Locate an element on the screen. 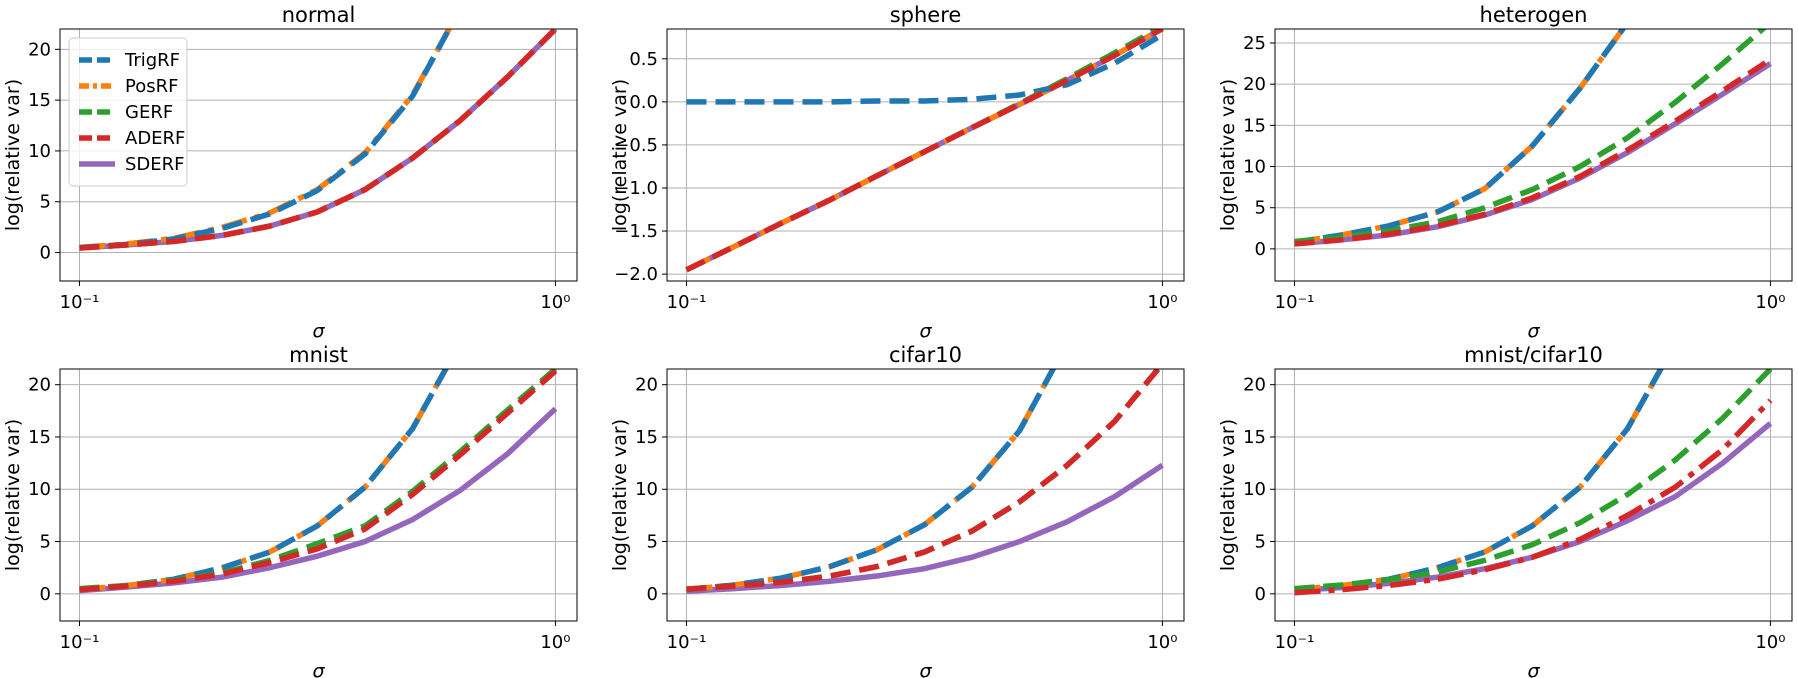 This screenshot has height=678, width=1798. legend-label: ADERF is located at coordinates (155, 138).